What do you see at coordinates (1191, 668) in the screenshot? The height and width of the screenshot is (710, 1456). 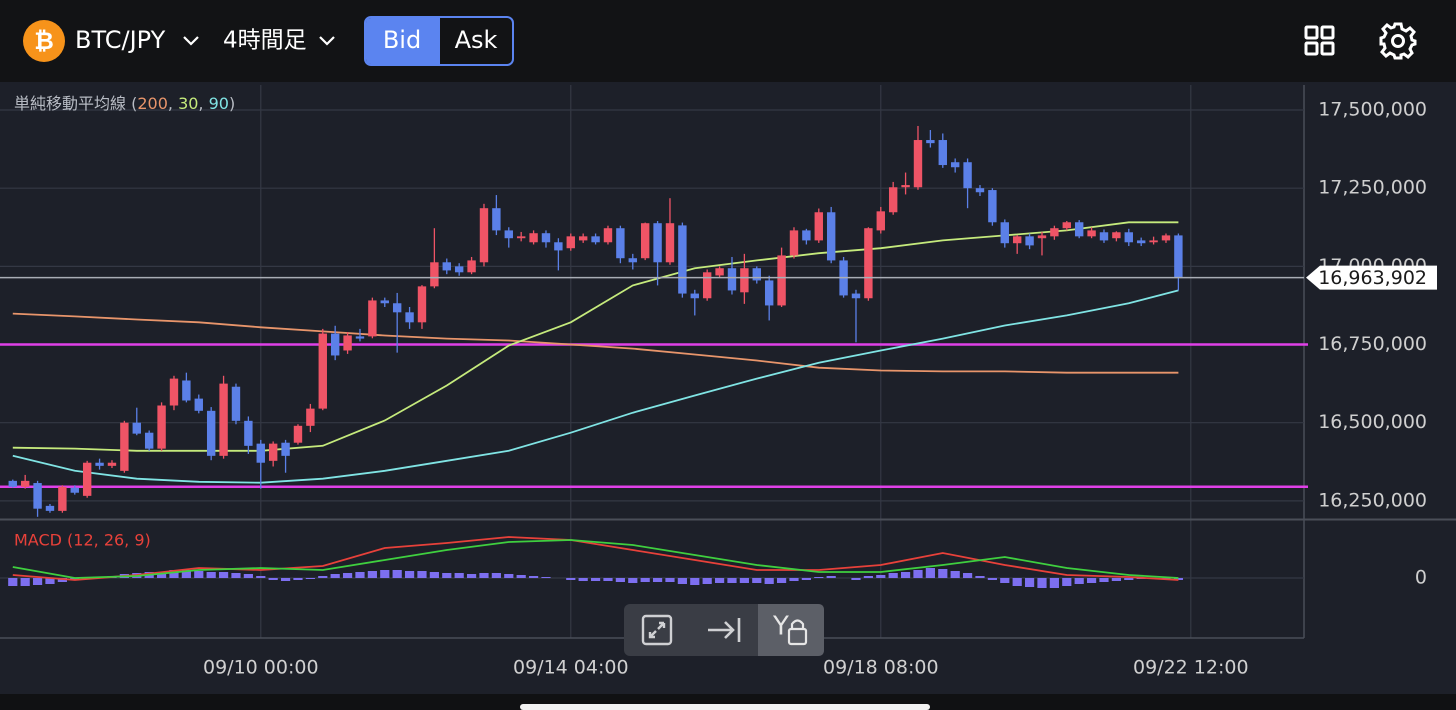 I see `x-tick-label: 09/22 12:00` at bounding box center [1191, 668].